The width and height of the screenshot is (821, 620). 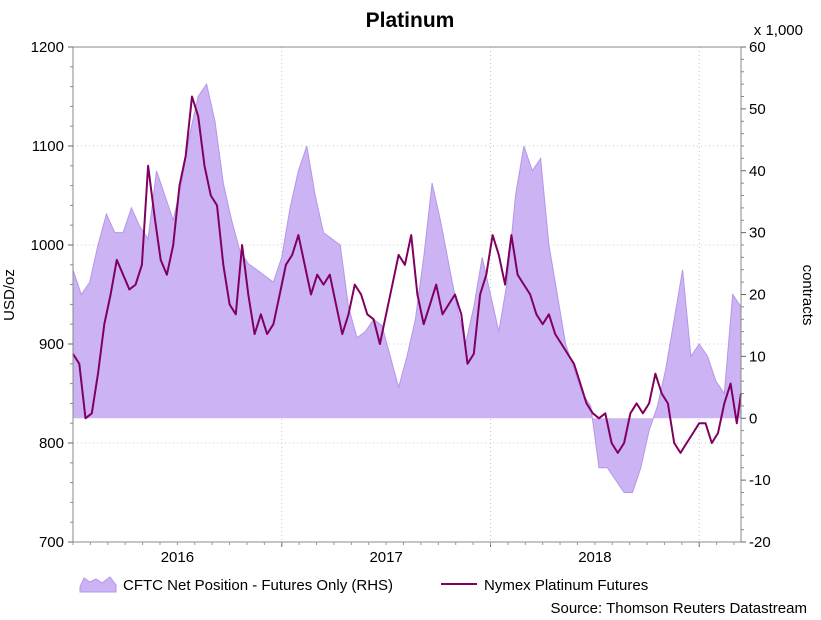 What do you see at coordinates (98, 584) in the screenshot?
I see `legend-swatch-cftc` at bounding box center [98, 584].